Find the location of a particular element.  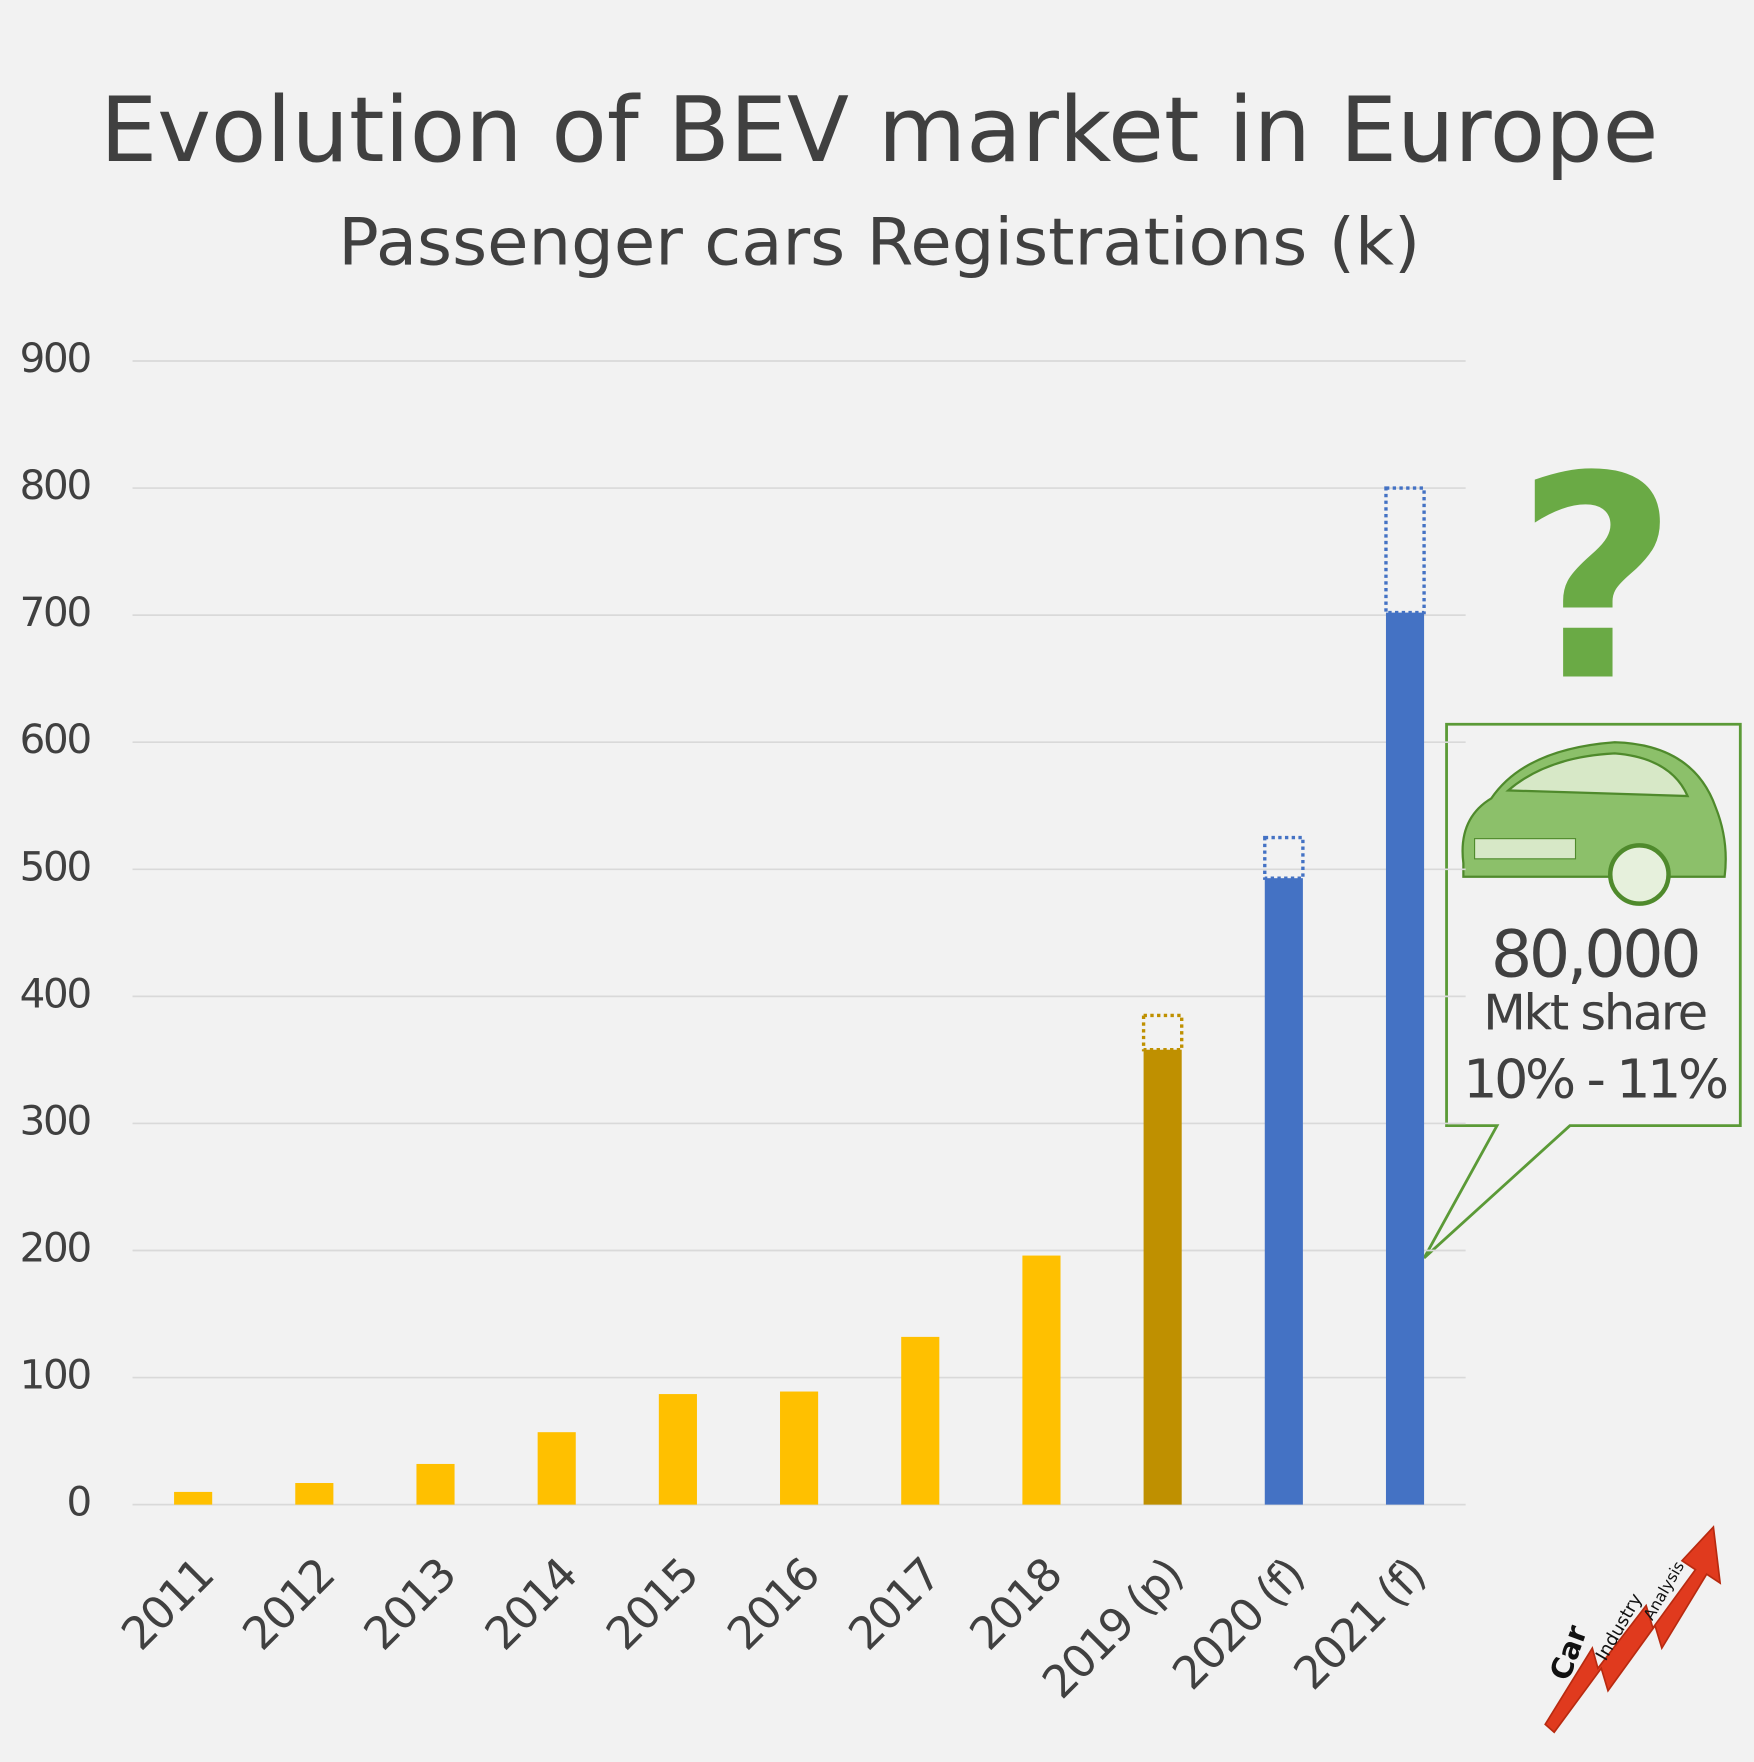

annotation-text: Mkt share is located at coordinates (1594, 1012).